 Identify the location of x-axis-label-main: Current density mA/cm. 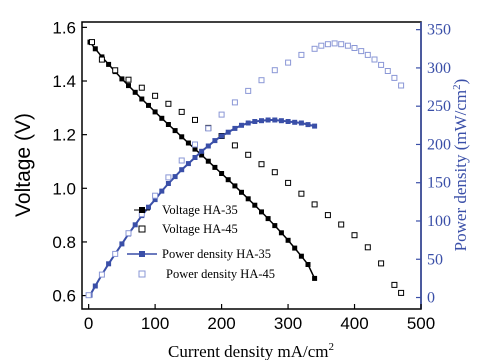
(248, 351).